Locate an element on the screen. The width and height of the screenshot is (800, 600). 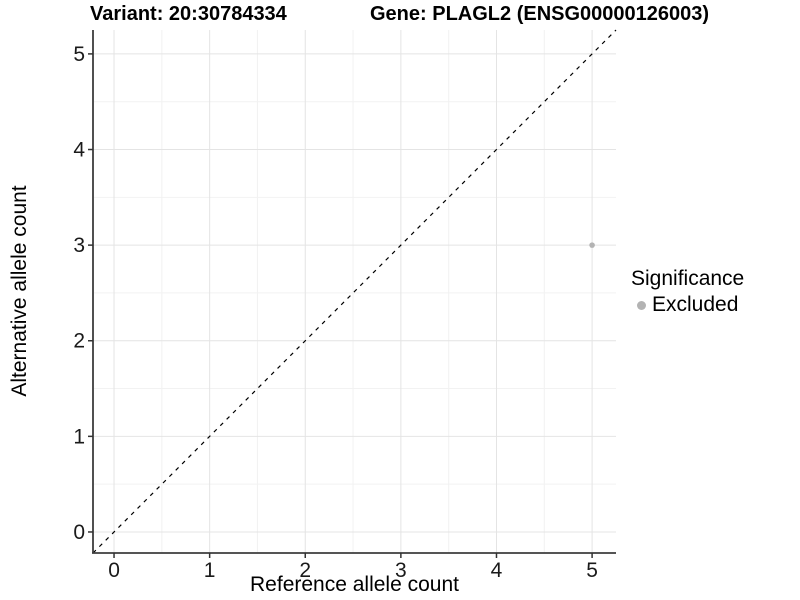
legend-item-excluded: Excluded is located at coordinates (690, 305).